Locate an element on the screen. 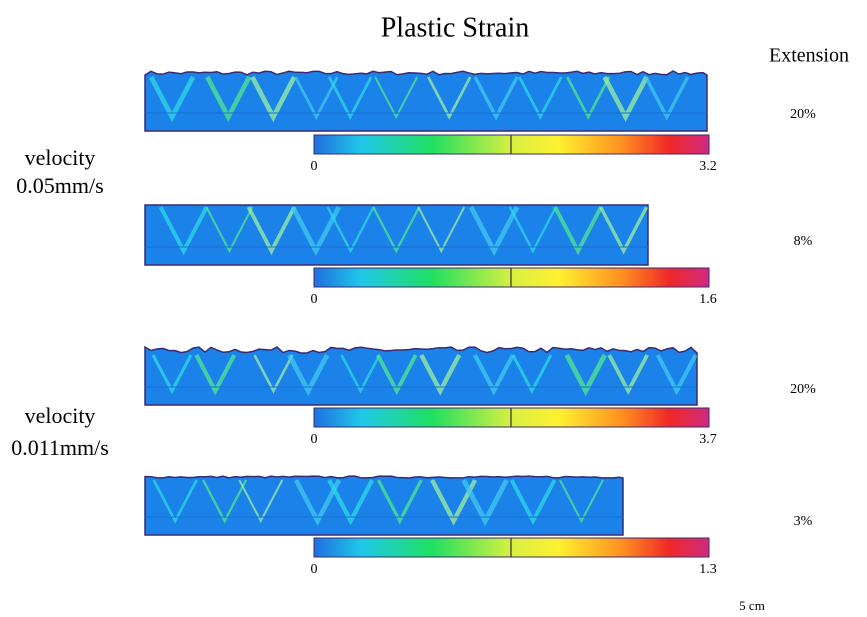 The width and height of the screenshot is (867, 617). scale-label: 5 cm is located at coordinates (752, 605).